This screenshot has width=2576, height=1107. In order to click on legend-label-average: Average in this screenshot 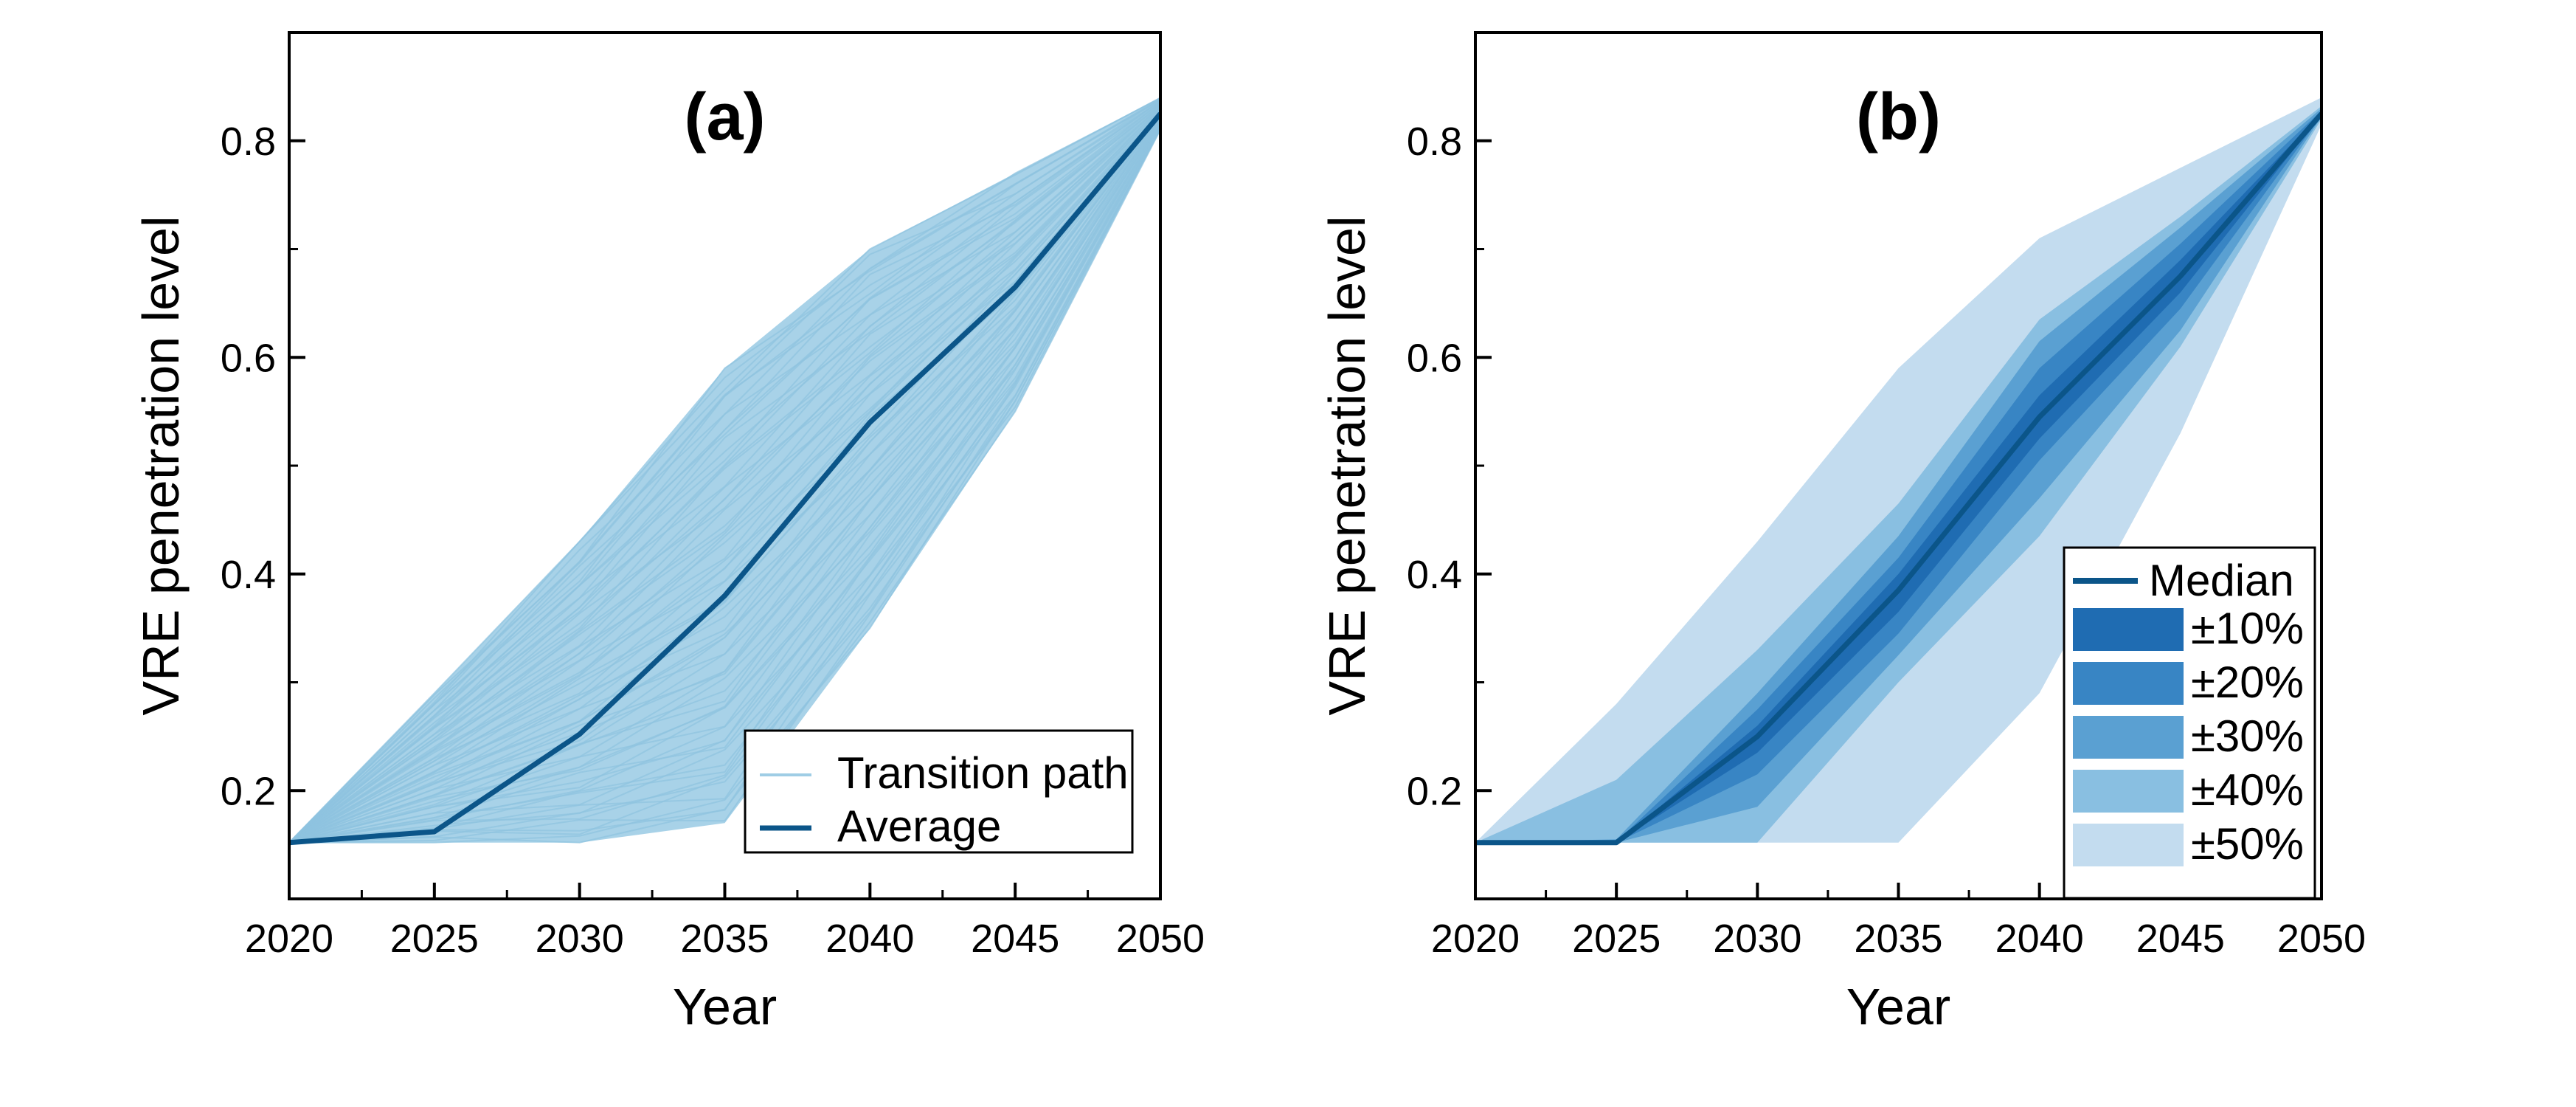, I will do `click(919, 826)`.